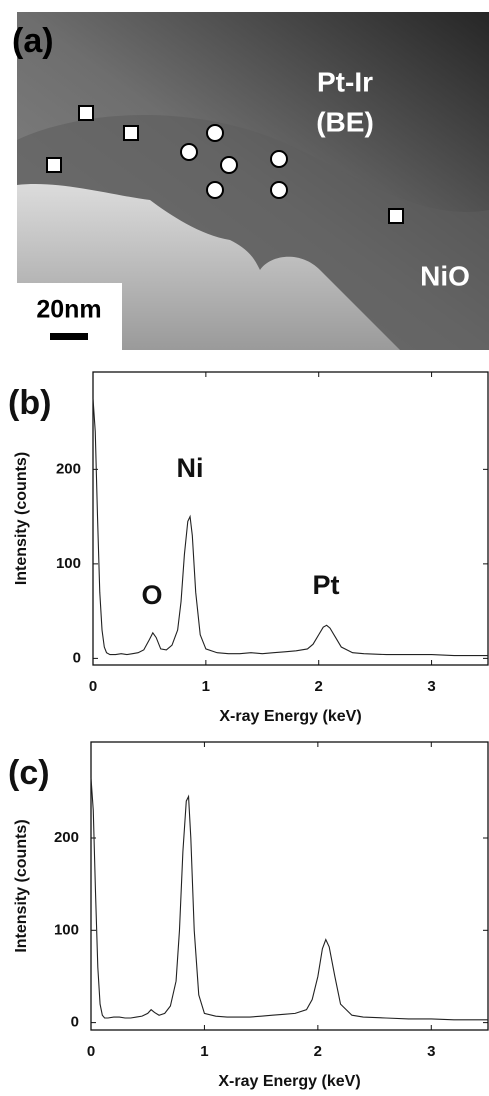 This screenshot has height=1096, width=489. Describe the element at coordinates (190, 468) in the screenshot. I see `peak-label: Ni` at that location.